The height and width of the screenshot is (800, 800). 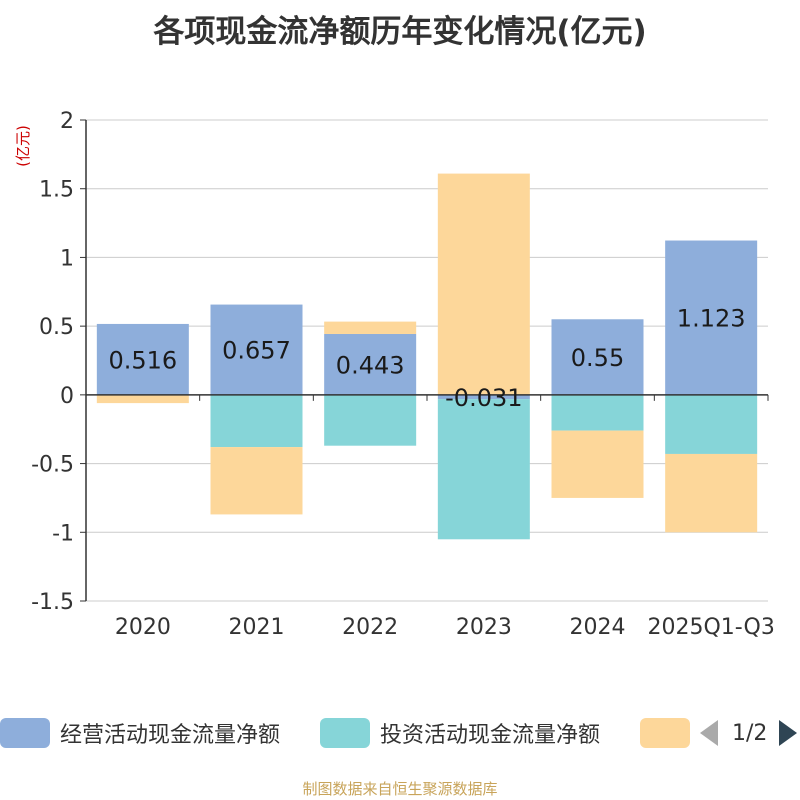 I want to click on legend-label-investing: 投资活动现金流量净额, so click(x=490, y=735).